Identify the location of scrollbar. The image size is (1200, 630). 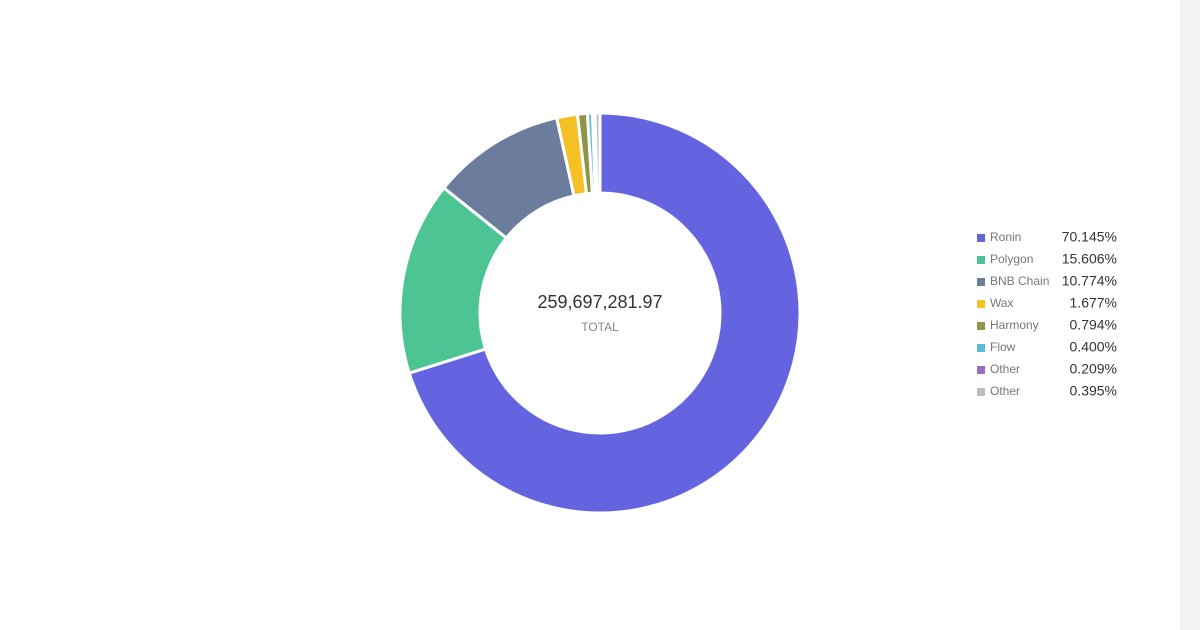
(1190, 315).